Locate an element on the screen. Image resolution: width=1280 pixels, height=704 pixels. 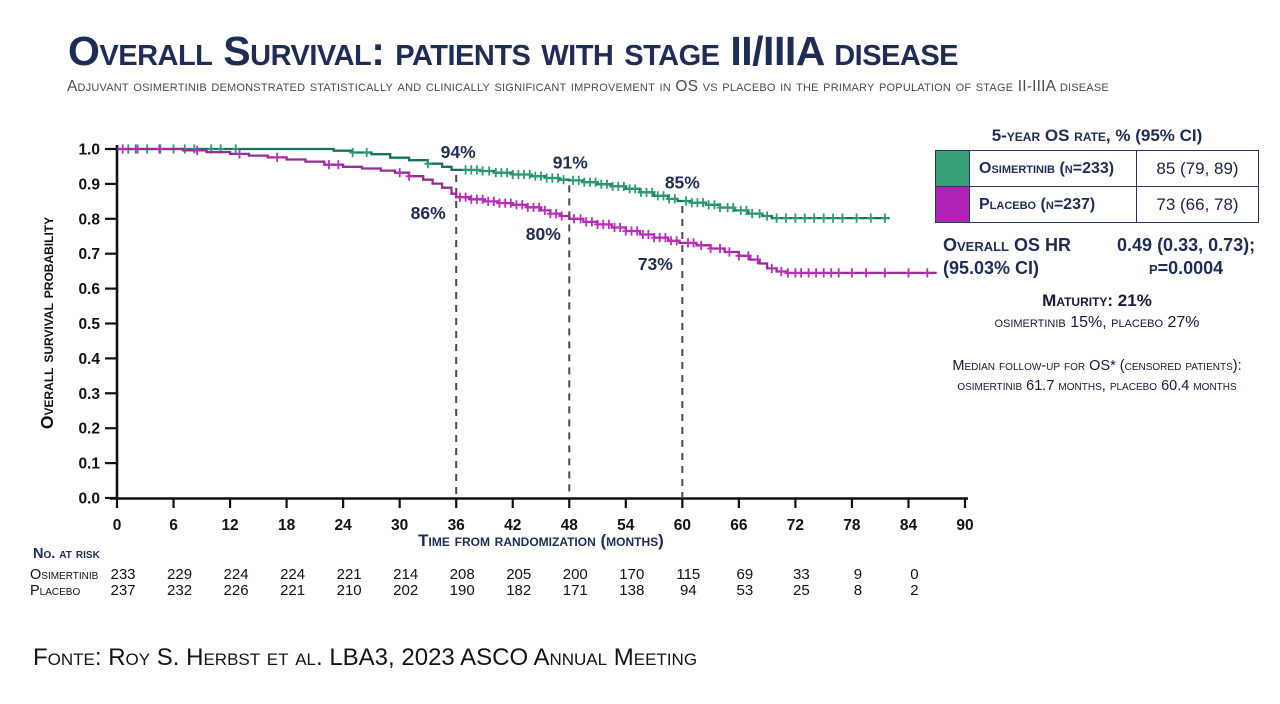
at-risk-value: 190 is located at coordinates (462, 590).